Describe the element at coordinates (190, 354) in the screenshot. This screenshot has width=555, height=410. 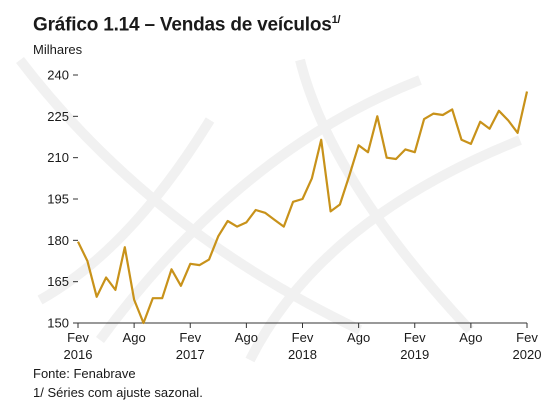
I see `x-tick-year-label: 2017` at that location.